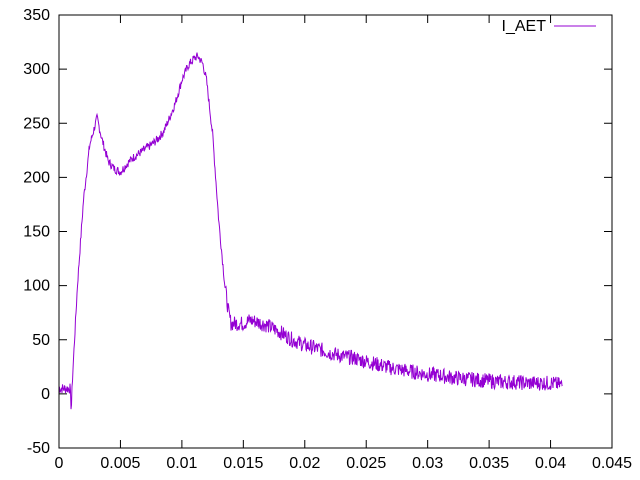  Describe the element at coordinates (549, 26) in the screenshot. I see `legend: I_AET` at that location.